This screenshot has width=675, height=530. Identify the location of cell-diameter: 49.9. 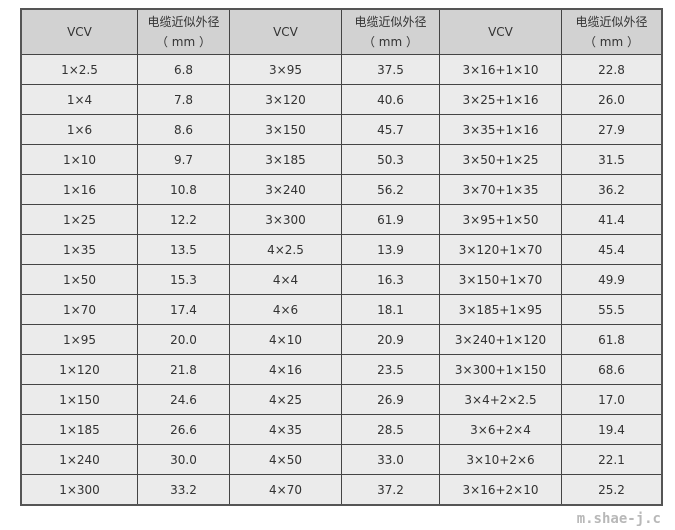
(612, 279).